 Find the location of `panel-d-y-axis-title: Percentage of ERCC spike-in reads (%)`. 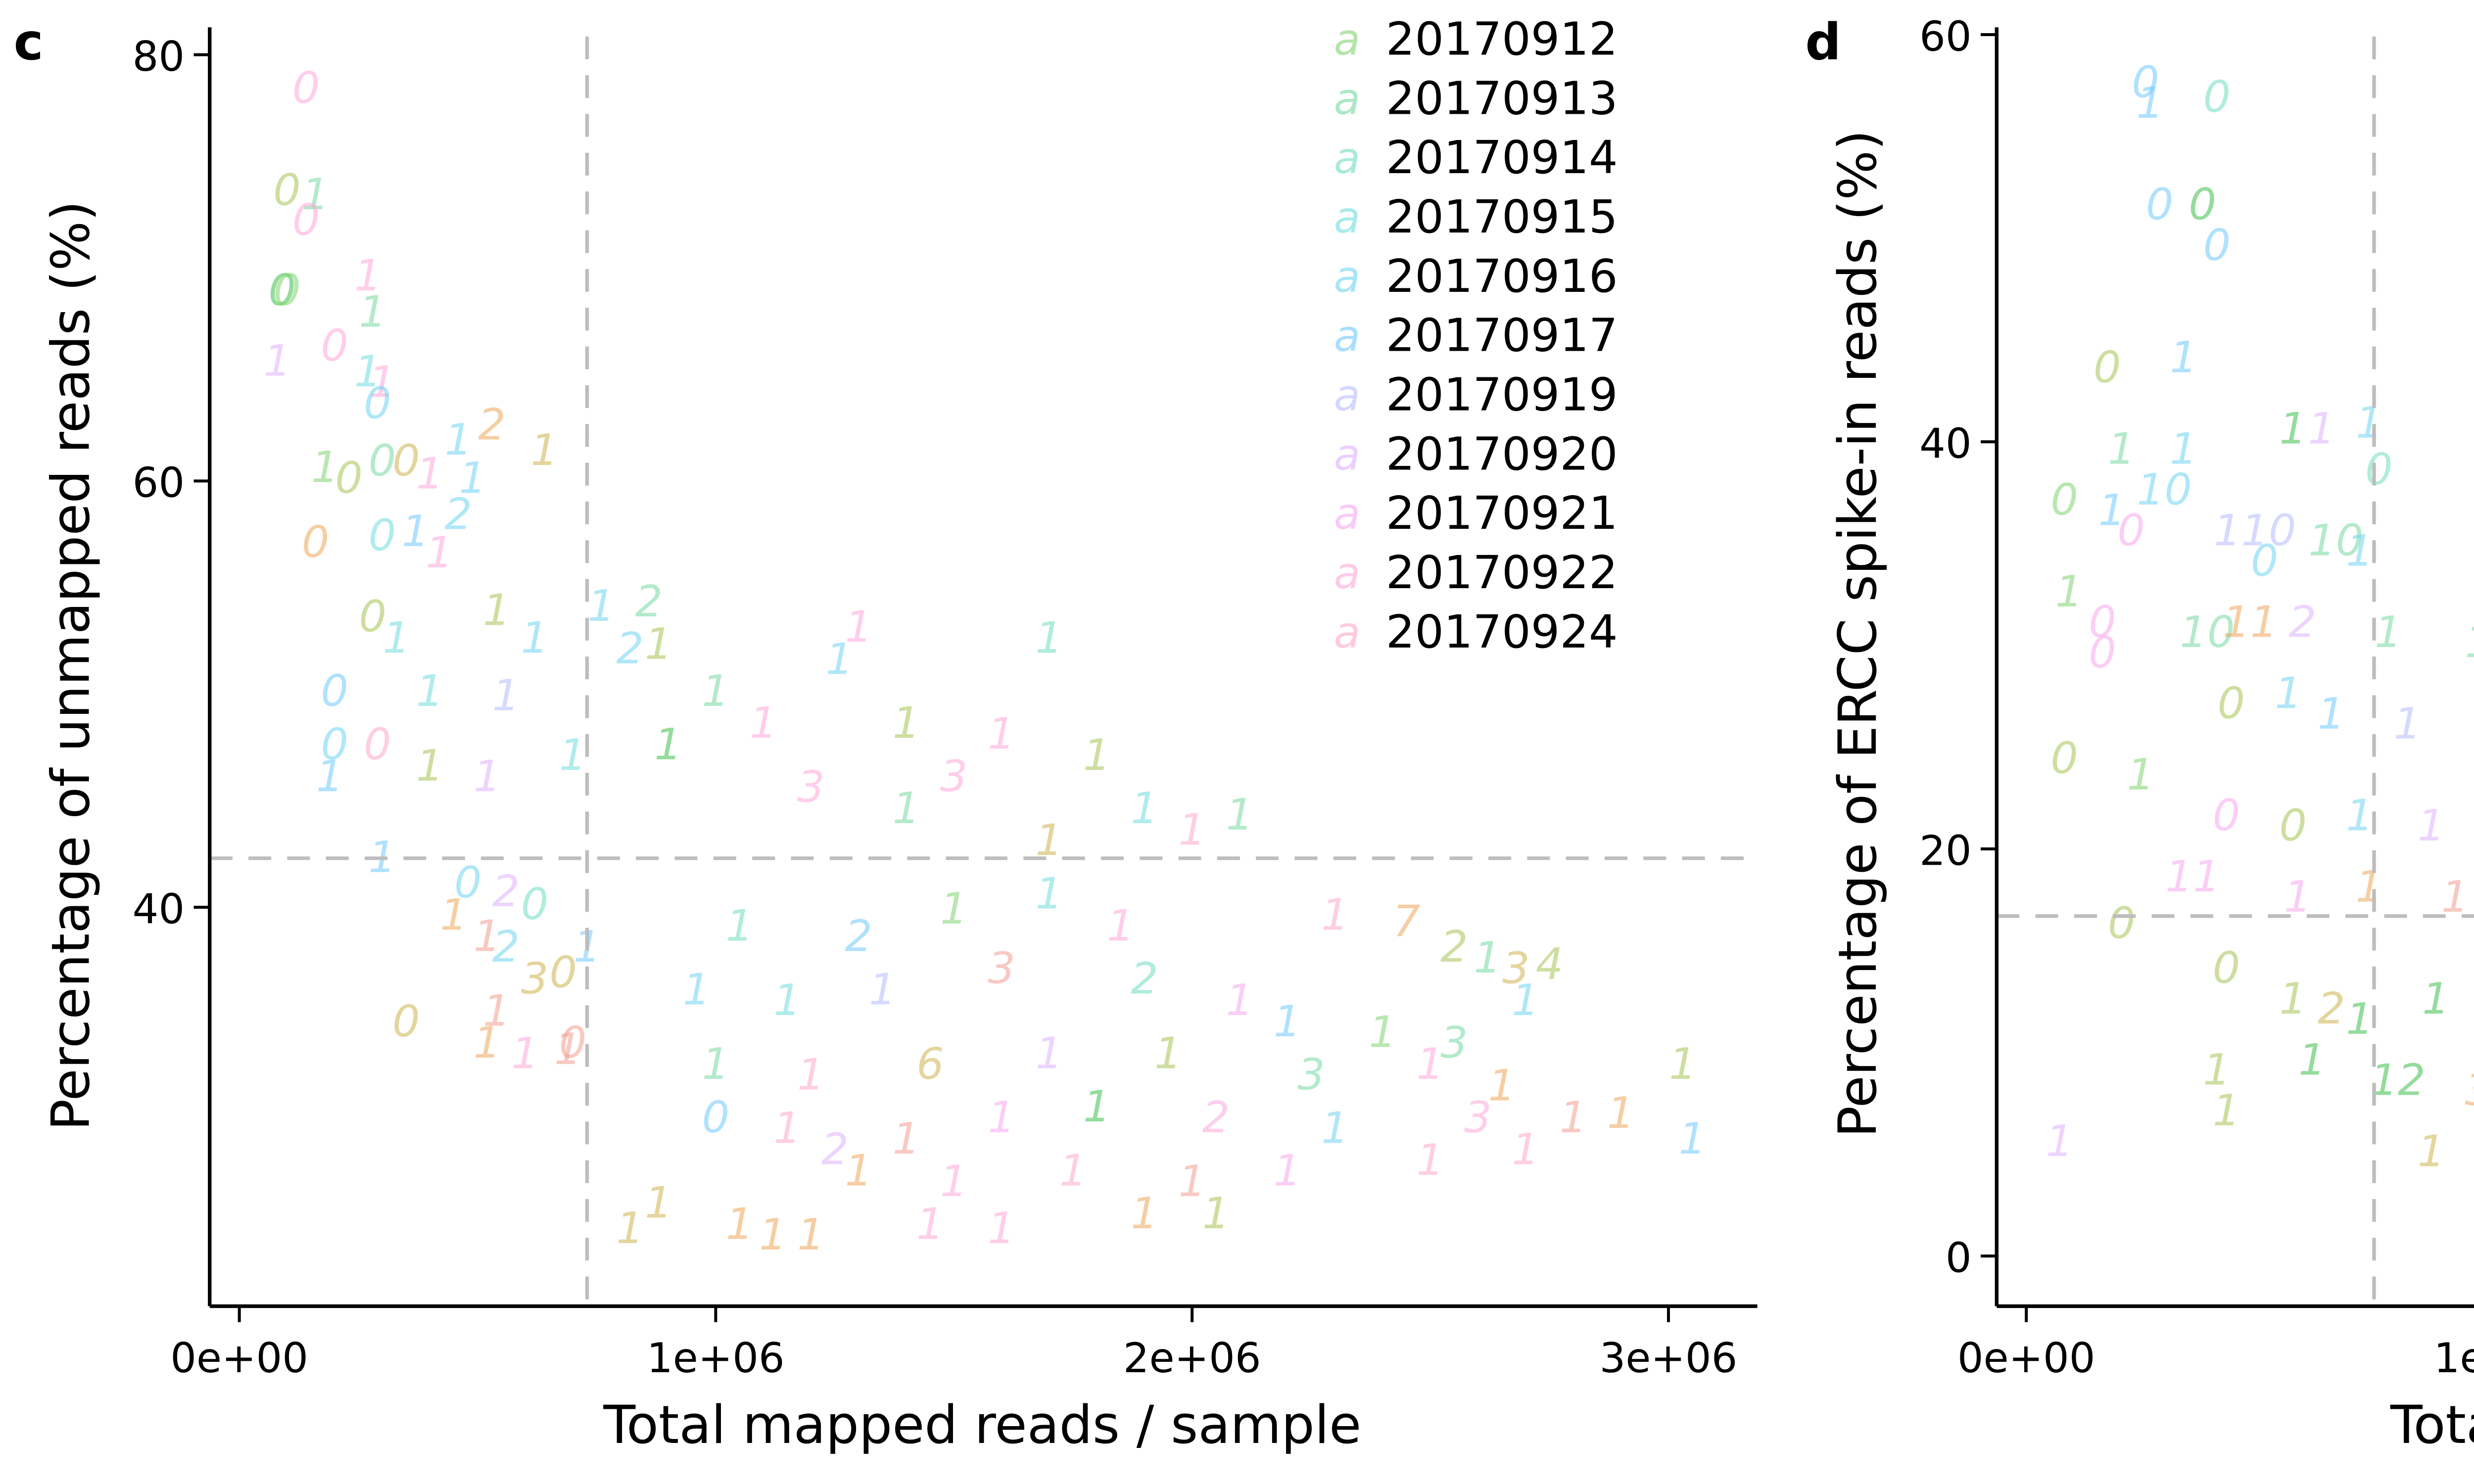

panel-d-y-axis-title: Percentage of ERCC spike-in reads (%) is located at coordinates (1857, 634).